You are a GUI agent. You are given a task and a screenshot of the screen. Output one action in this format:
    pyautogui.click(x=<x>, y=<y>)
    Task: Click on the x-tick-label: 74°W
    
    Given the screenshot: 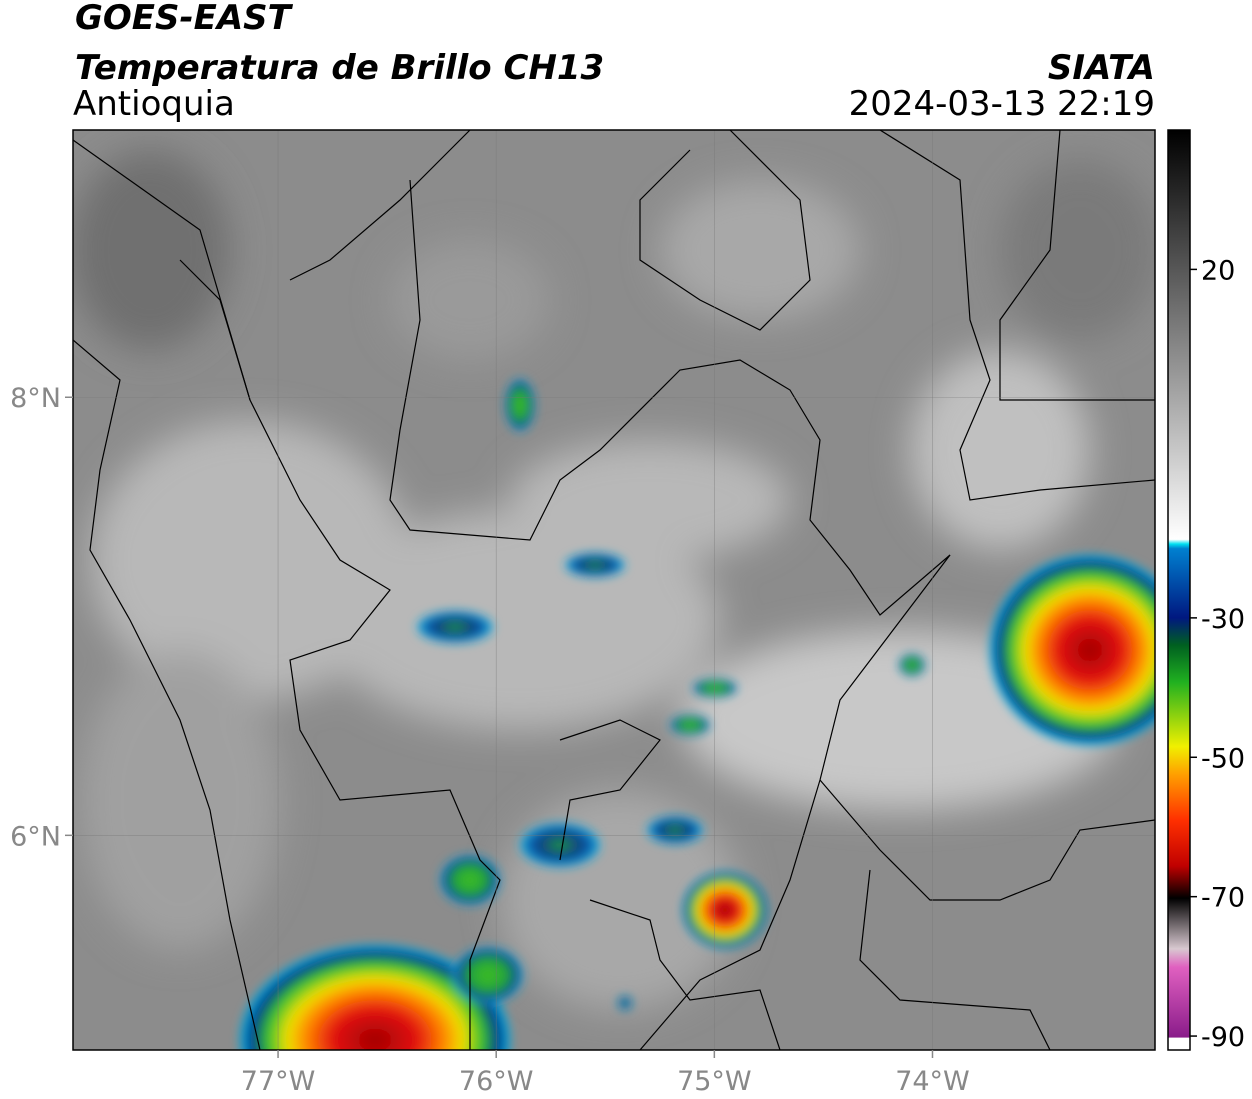 What is the action you would take?
    pyautogui.click(x=932, y=1081)
    